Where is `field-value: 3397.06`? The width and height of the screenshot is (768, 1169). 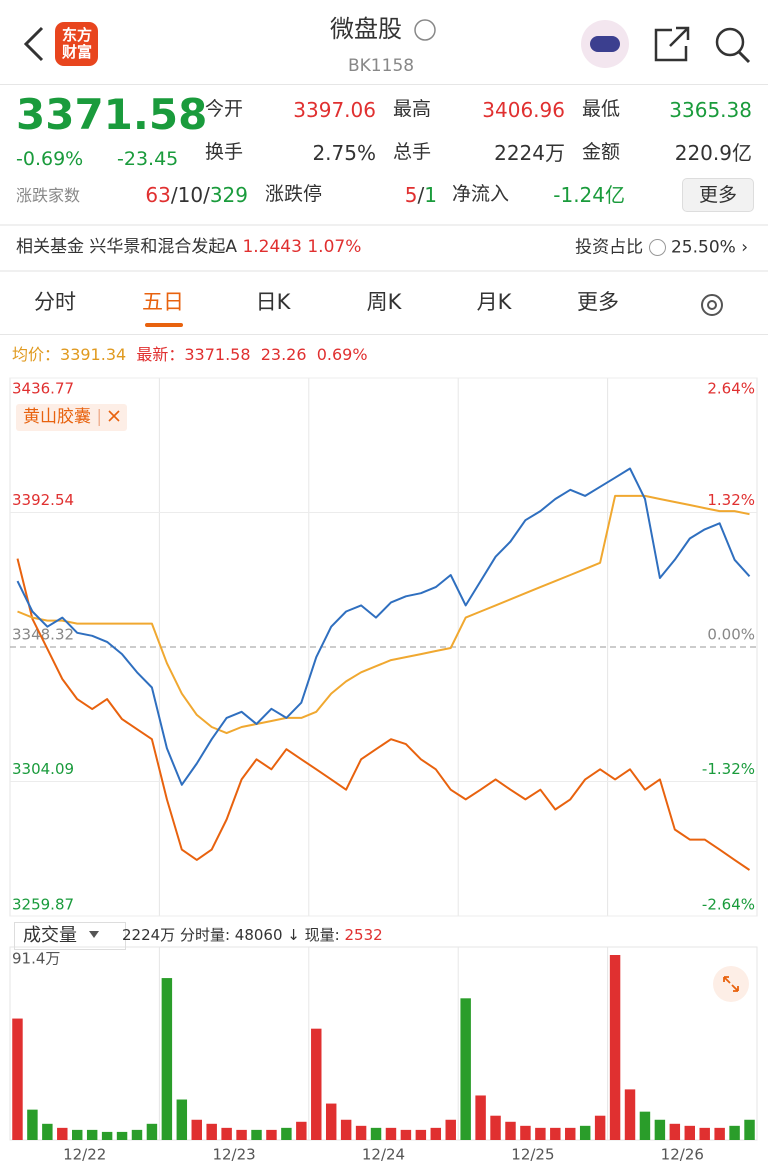
field-value: 3397.06 is located at coordinates (334, 110).